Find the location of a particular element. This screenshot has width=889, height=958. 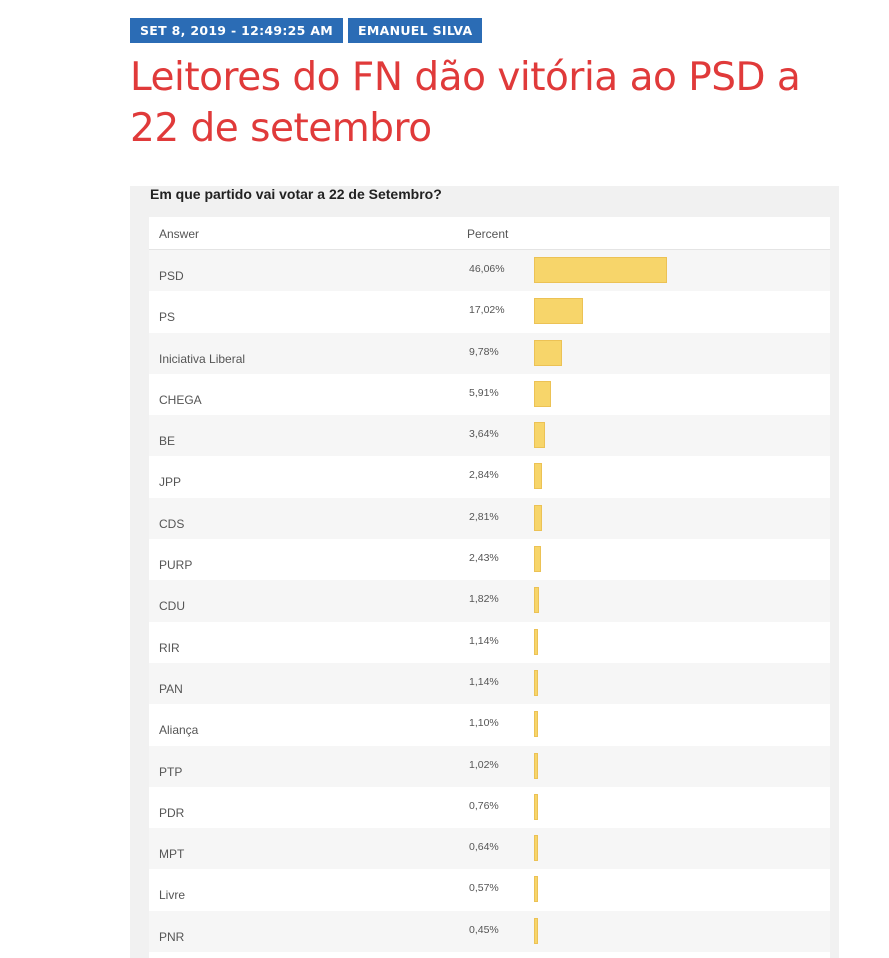

header-percent: Percent is located at coordinates (488, 234).